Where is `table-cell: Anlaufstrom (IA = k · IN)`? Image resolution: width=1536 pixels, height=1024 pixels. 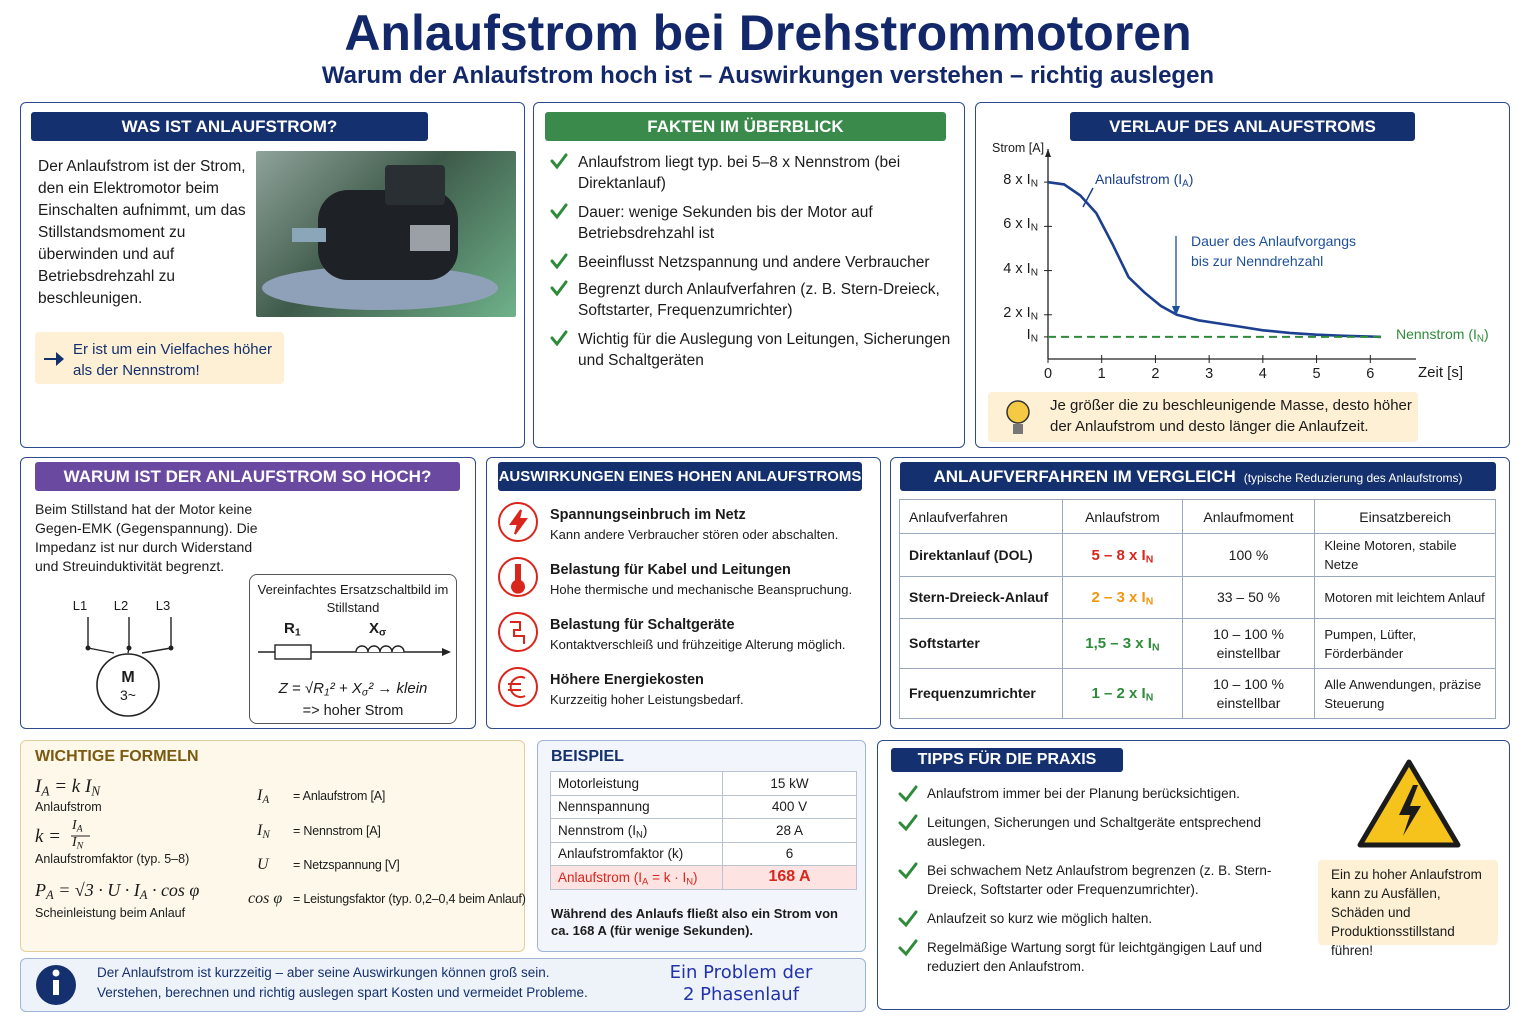 table-cell: Anlaufstrom (IA = k · IN) is located at coordinates (636, 877).